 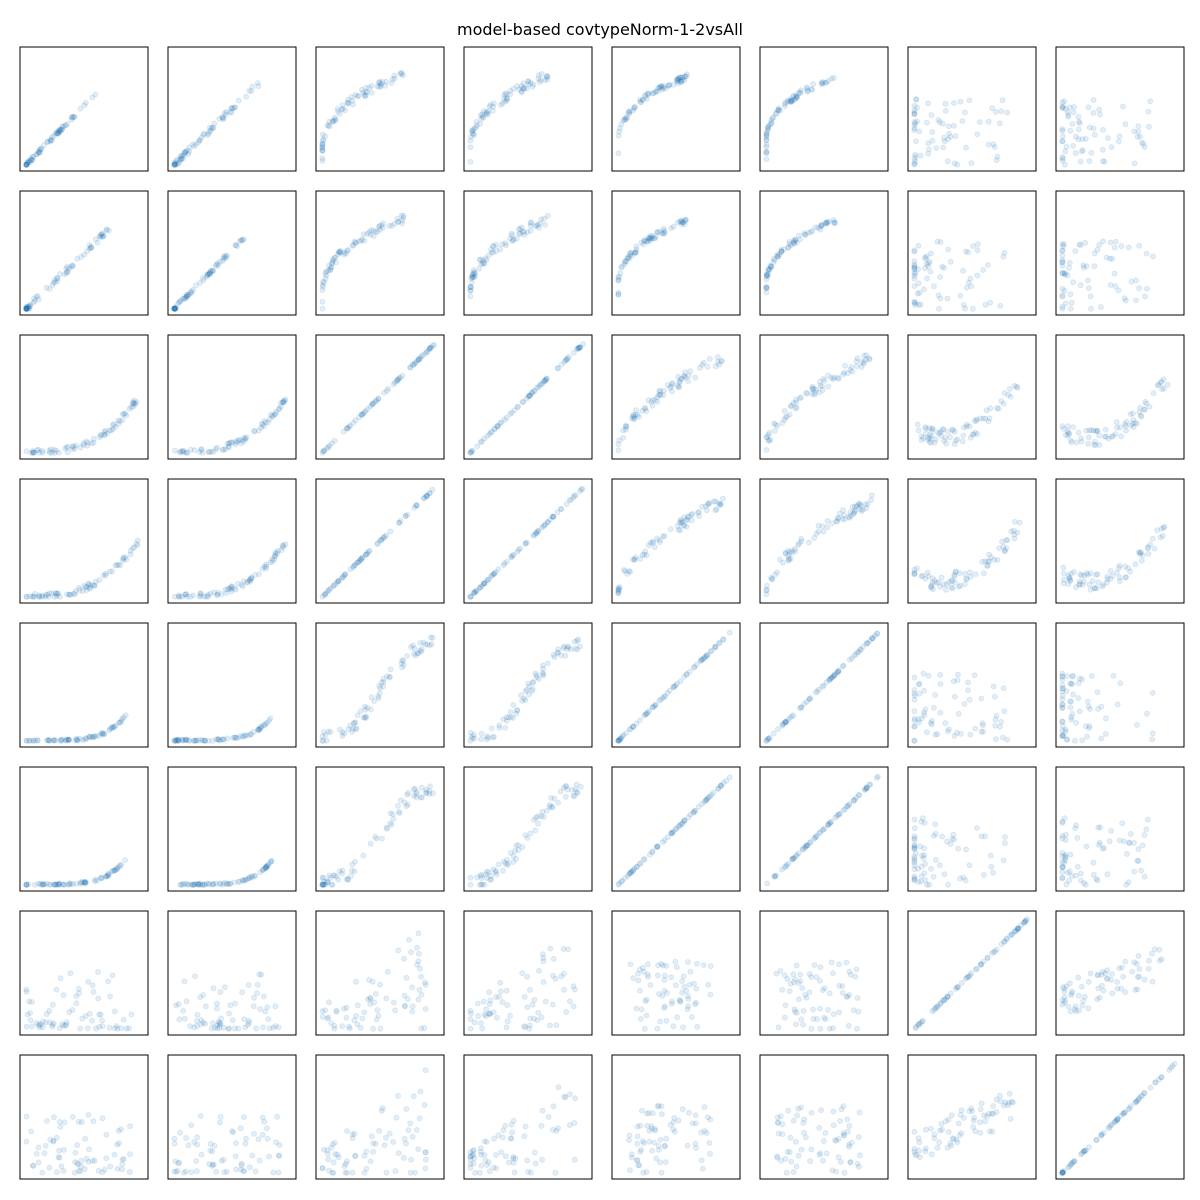 I want to click on panel-r3-c1, so click(x=232, y=541).